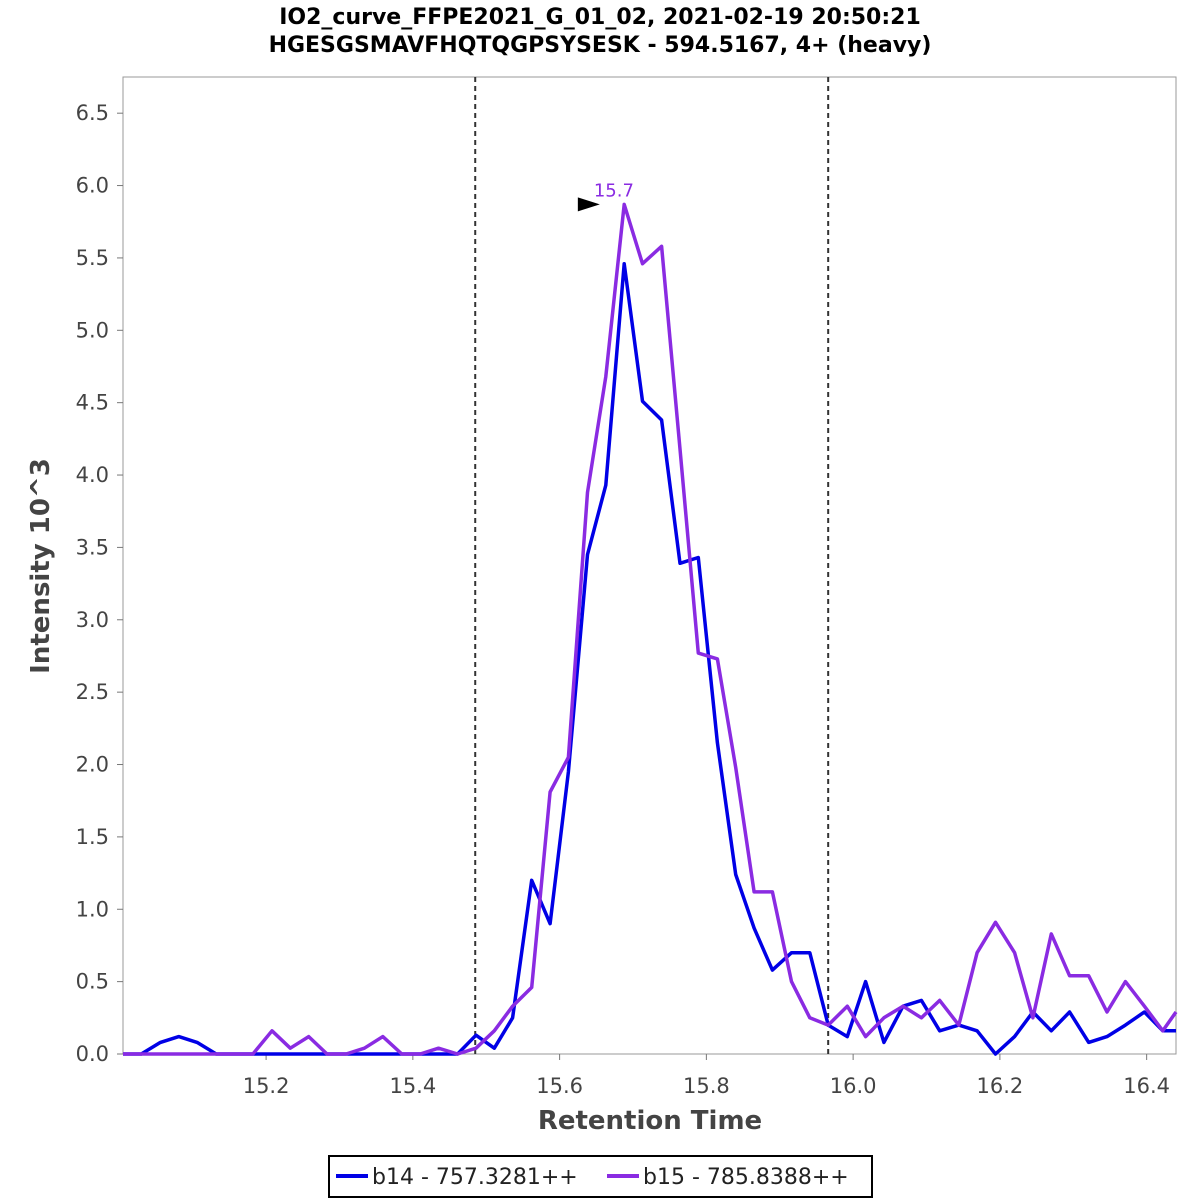 This screenshot has width=1200, height=1200. Describe the element at coordinates (412, 1086) in the screenshot. I see `x-tick-label: 15.4` at that location.